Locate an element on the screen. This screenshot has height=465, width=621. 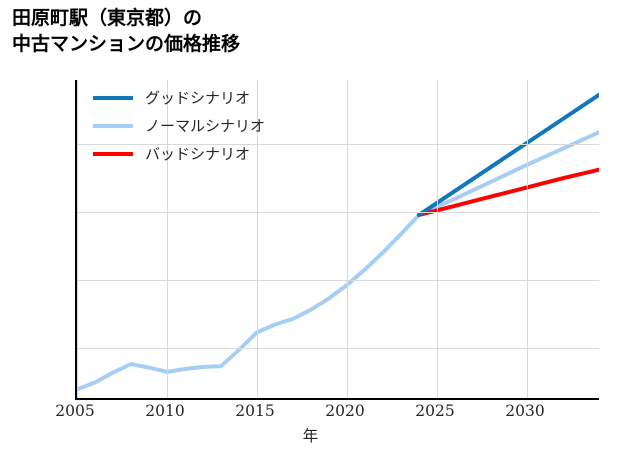
gridline-x-2015 is located at coordinates (257, 239).